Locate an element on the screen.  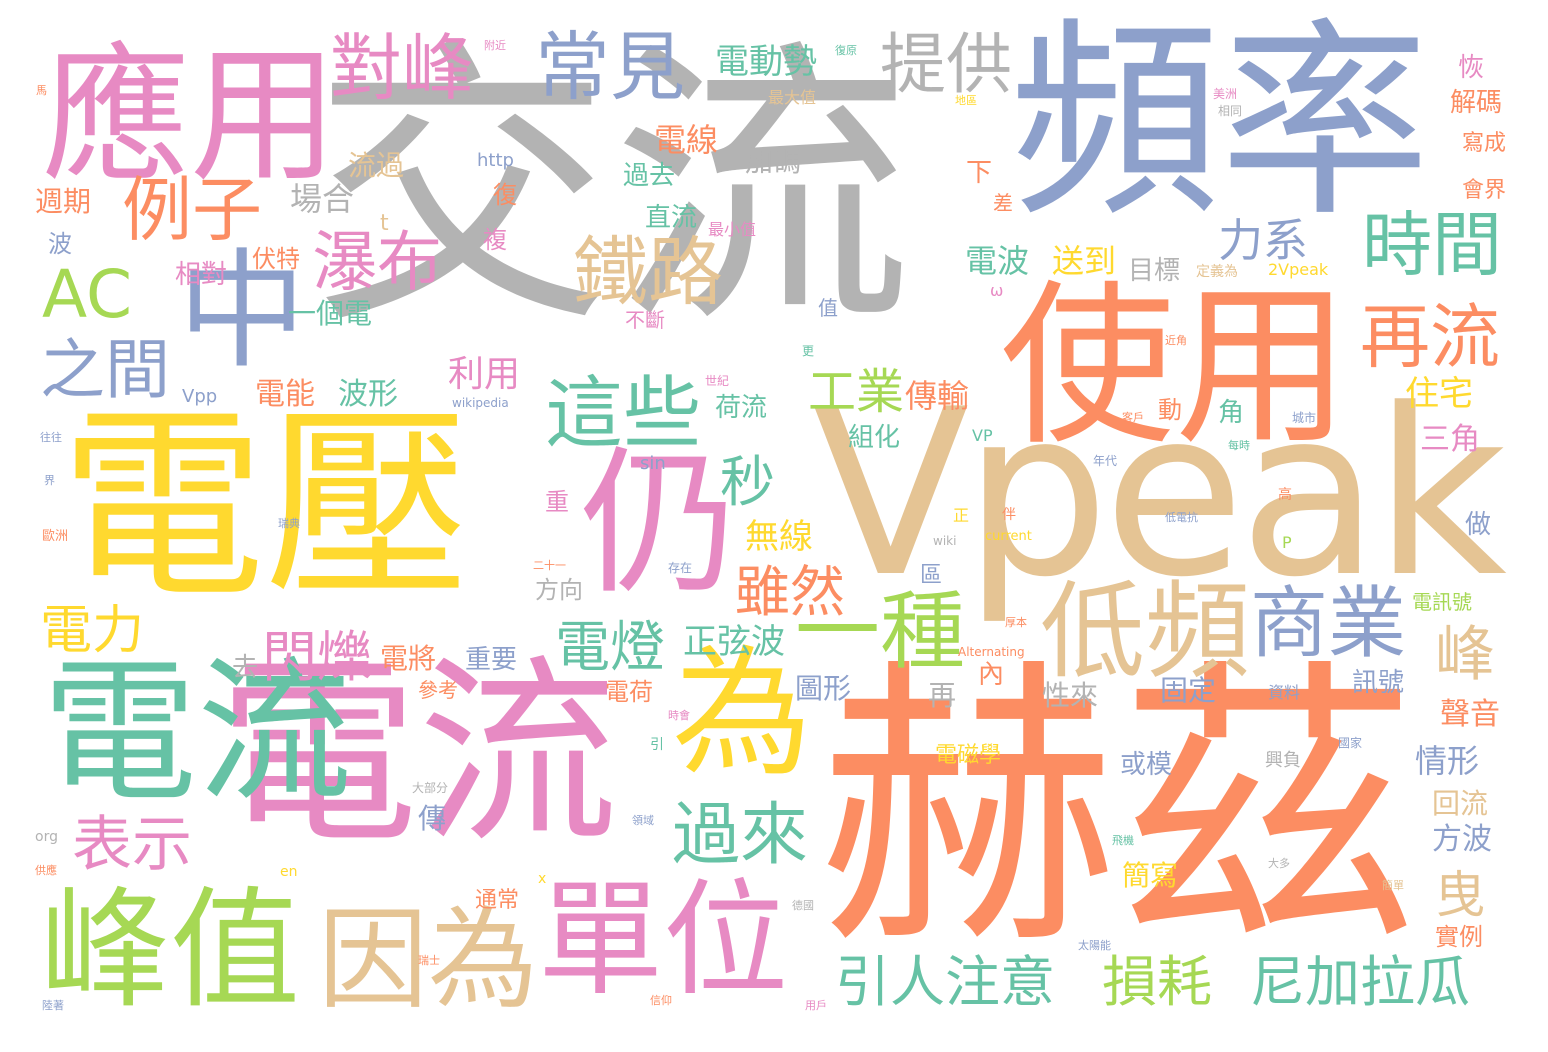
word-cloud-word: ω is located at coordinates (997, 290).